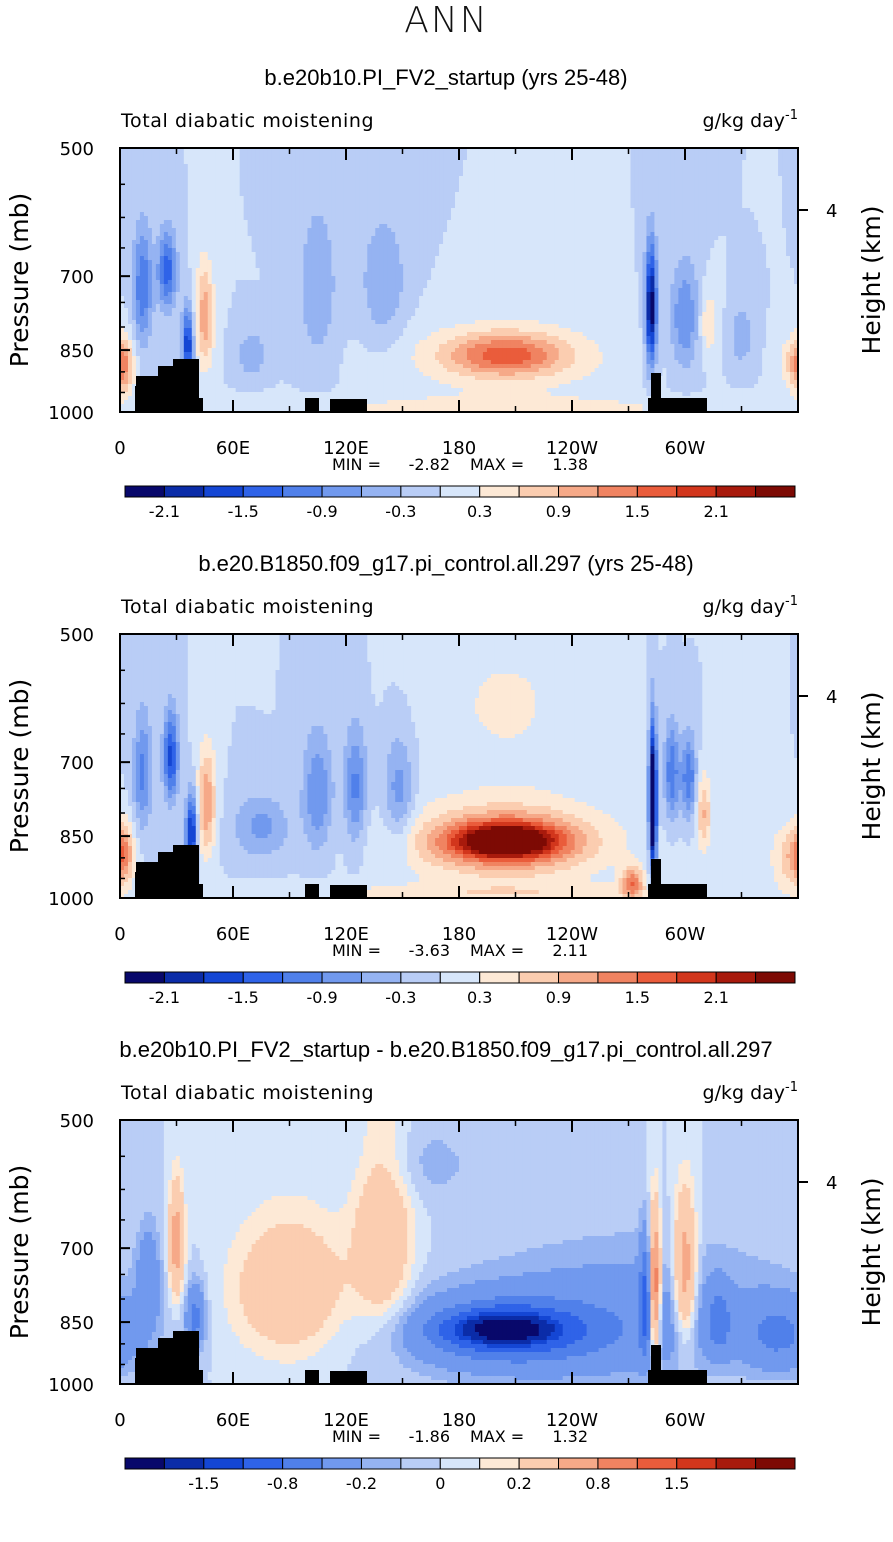  I want to click on units-text: g/kg day, so click(744, 121).